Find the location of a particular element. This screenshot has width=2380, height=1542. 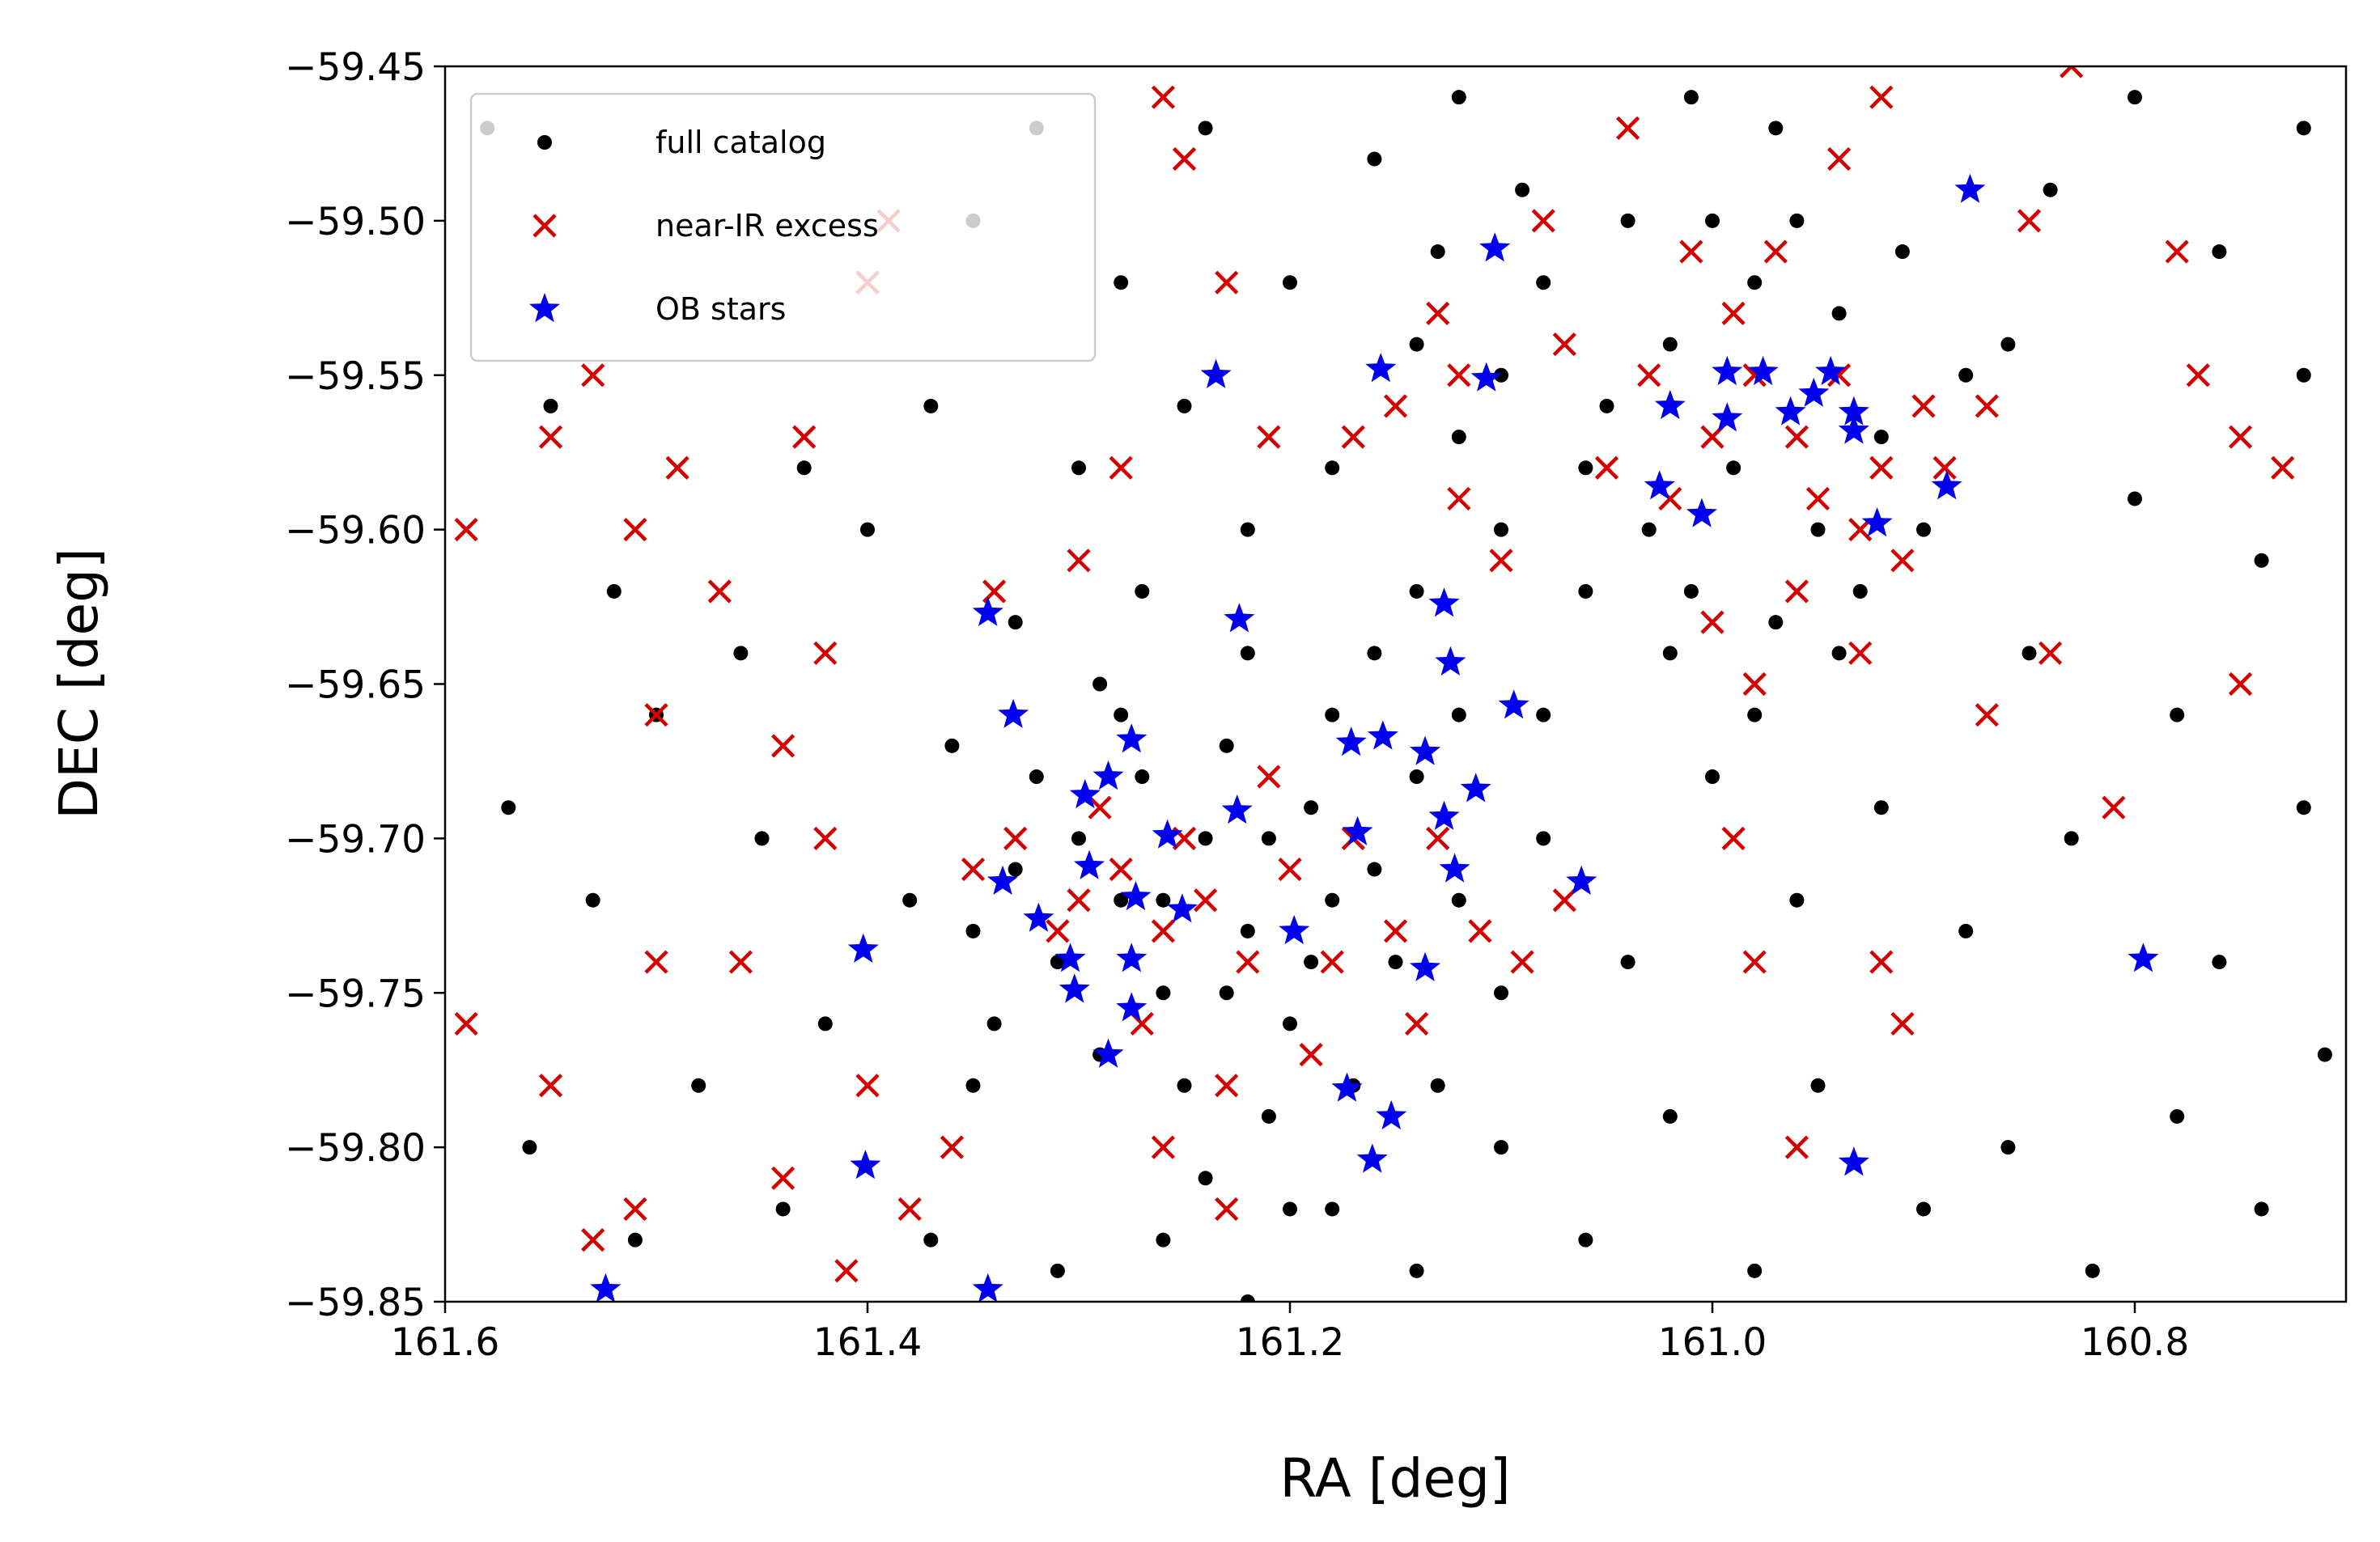

legend: full catalog near-IR excess OB stars is located at coordinates (783, 227).